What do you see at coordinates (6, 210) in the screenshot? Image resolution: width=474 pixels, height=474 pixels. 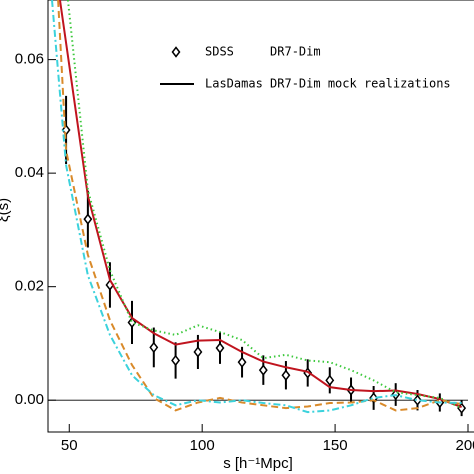 I see `y-axis-label: ξ(s)` at bounding box center [6, 210].